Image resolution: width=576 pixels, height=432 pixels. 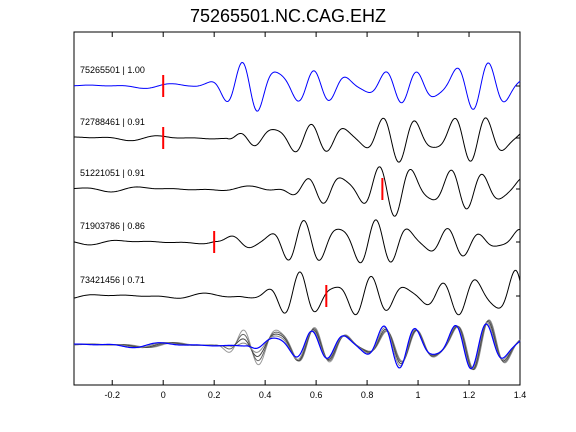 I want to click on trace-label: 71903786 | 0.86, so click(x=112, y=226).